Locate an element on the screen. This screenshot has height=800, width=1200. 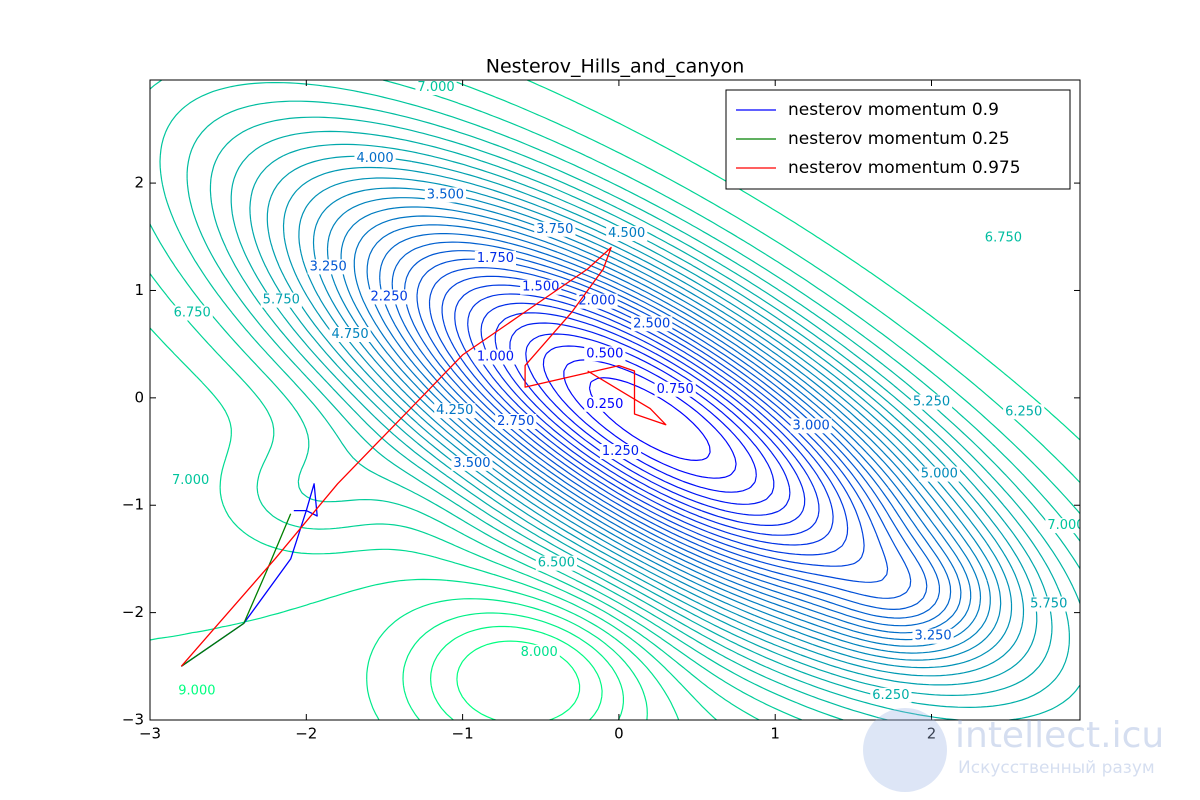
y-tick-label: 2 is located at coordinates (139, 183).